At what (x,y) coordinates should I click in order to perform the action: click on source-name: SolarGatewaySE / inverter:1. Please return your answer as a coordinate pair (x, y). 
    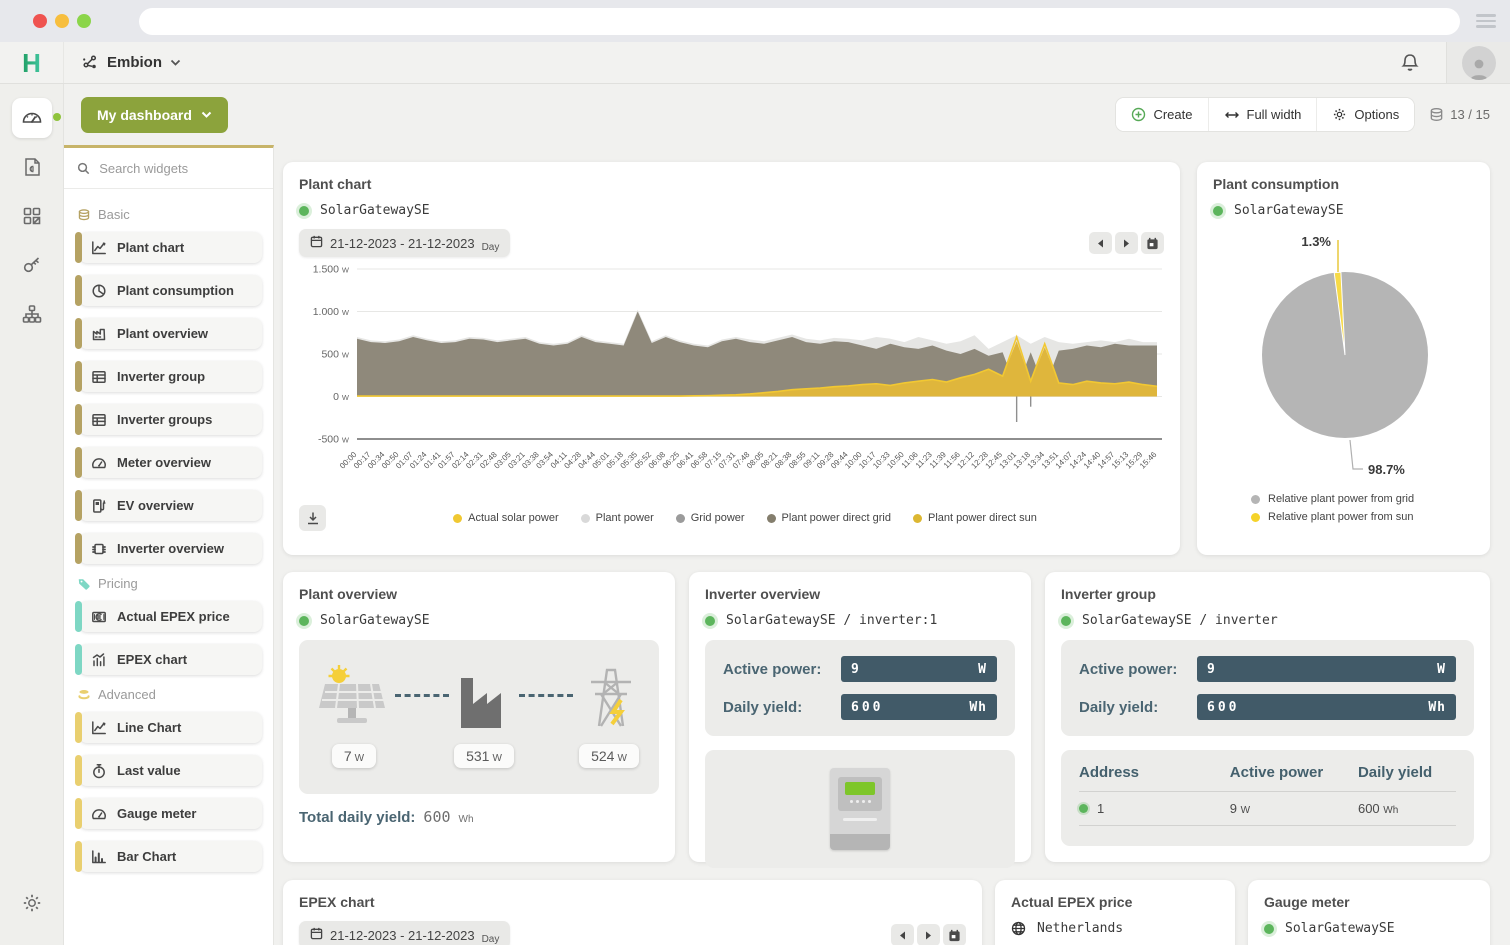
    Looking at the image, I should click on (832, 620).